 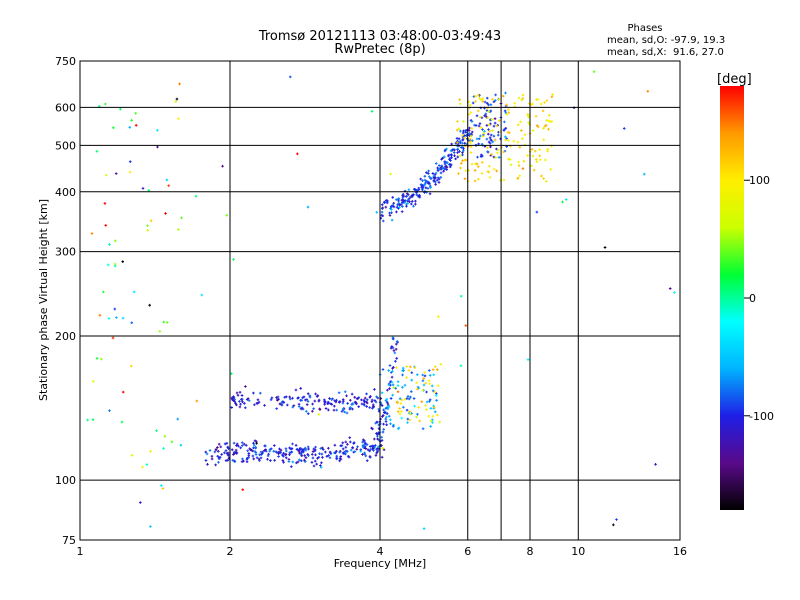 What do you see at coordinates (69, 540) in the screenshot?
I see `y-tick-label-0: 75` at bounding box center [69, 540].